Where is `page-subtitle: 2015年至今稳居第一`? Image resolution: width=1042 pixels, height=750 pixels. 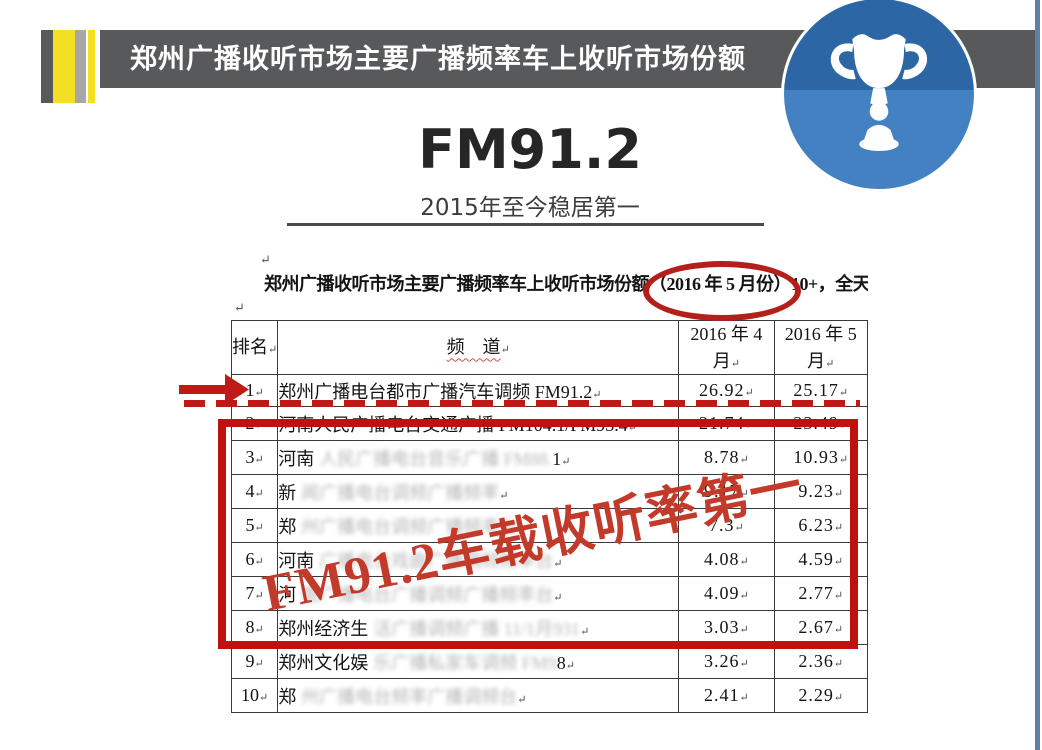 page-subtitle: 2015年至今稳居第一 is located at coordinates (530, 208).